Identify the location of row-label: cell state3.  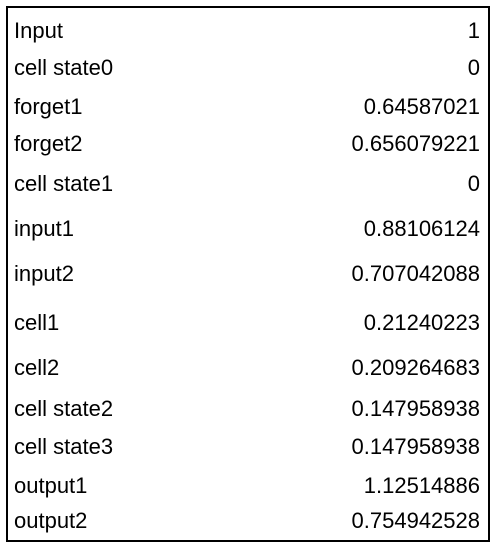
(64, 446).